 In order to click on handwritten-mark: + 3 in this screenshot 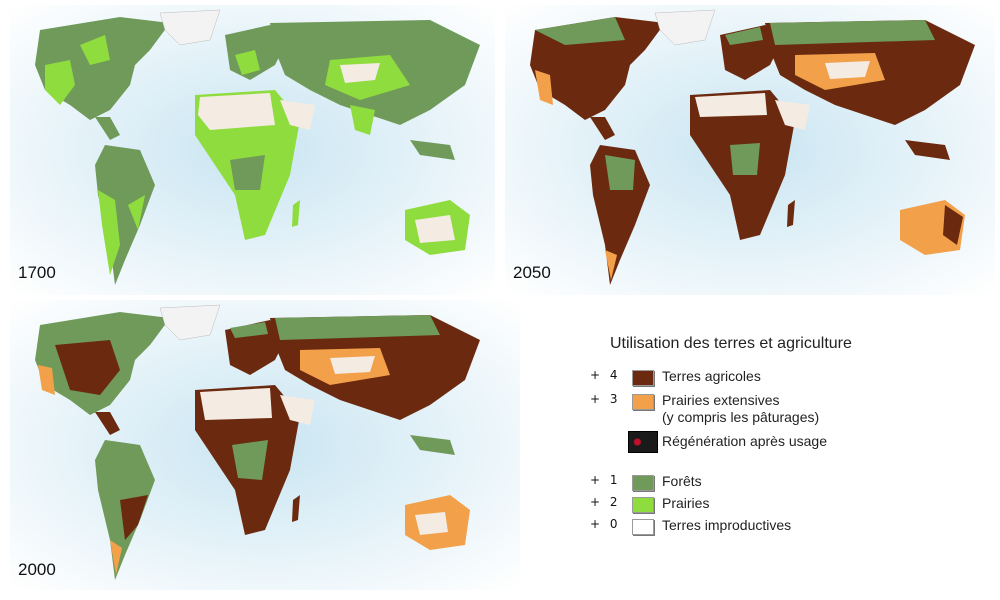, I will do `click(605, 399)`.